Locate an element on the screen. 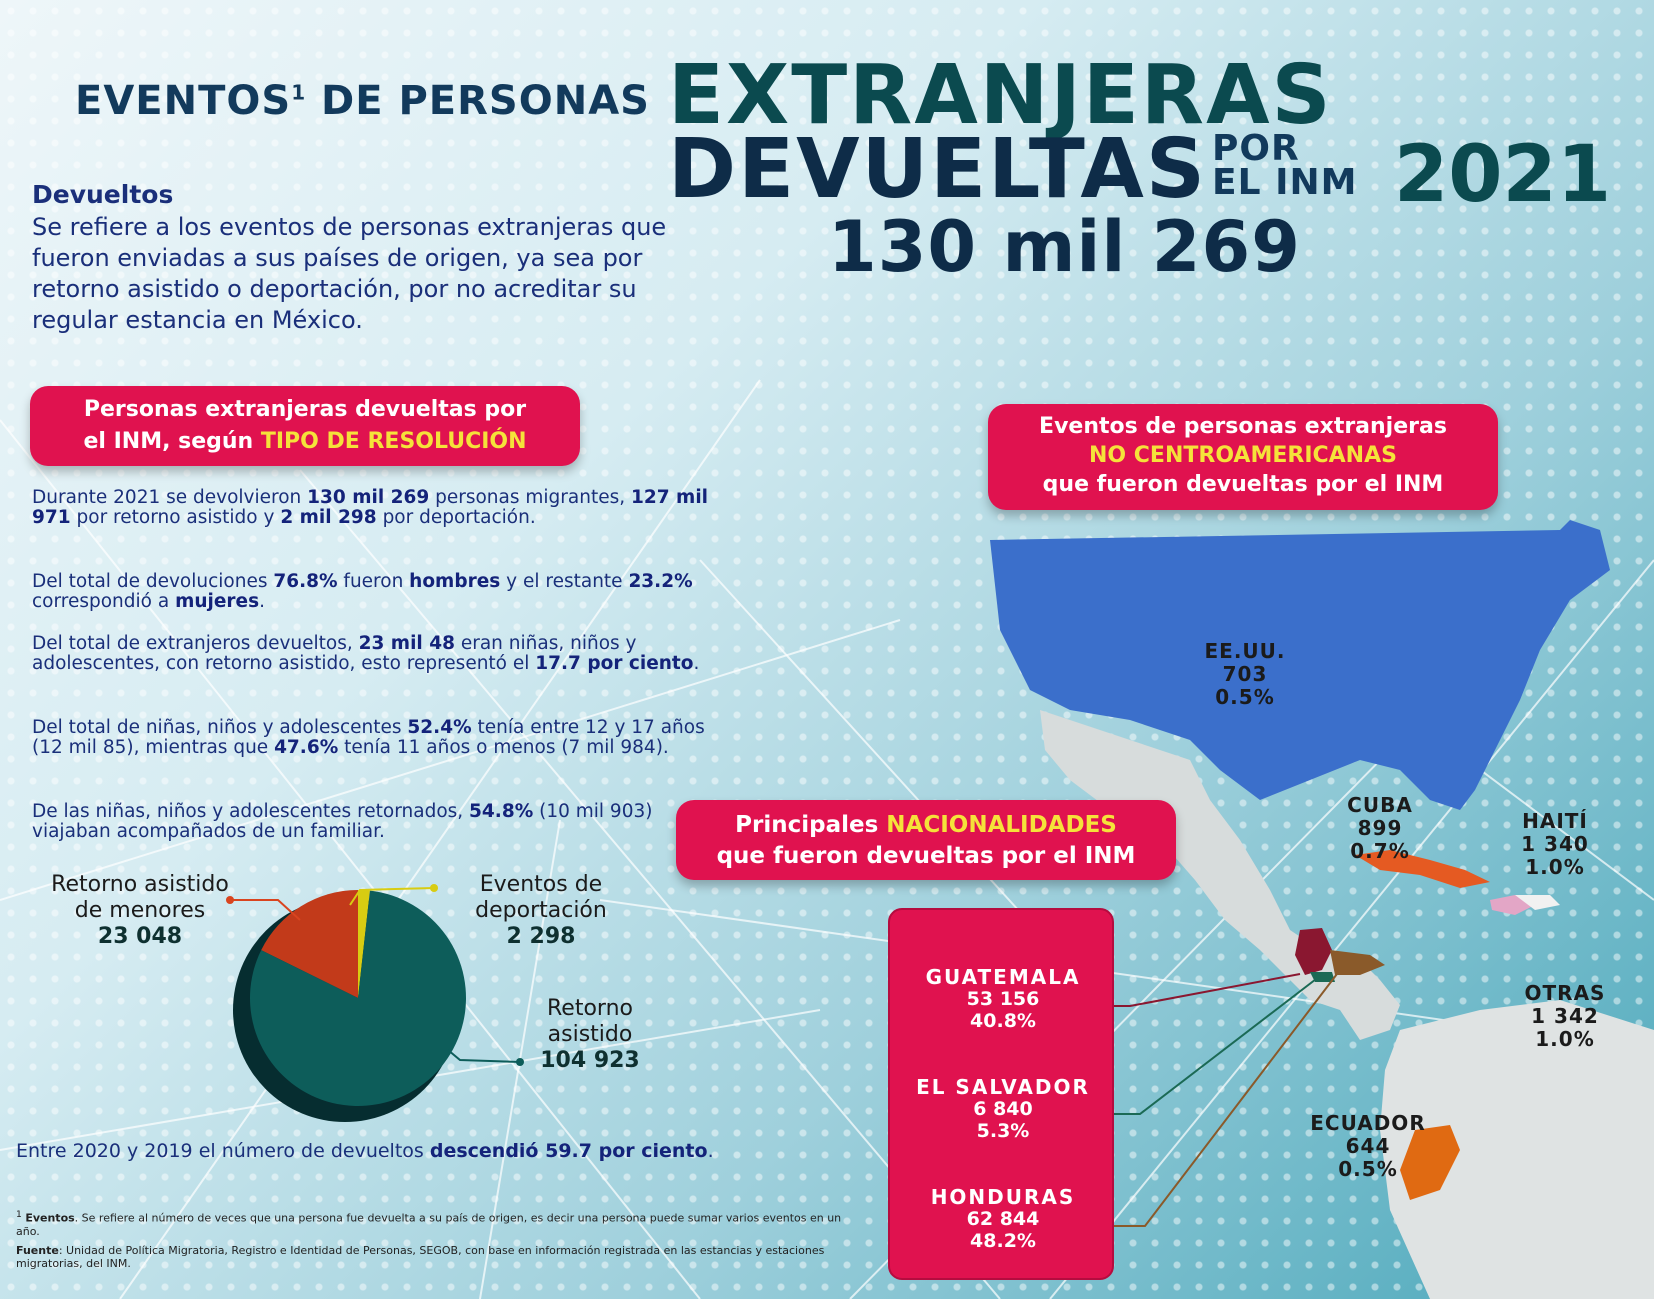 This screenshot has width=1654, height=1299. resolution-pie-chart is located at coordinates (349, 1006).